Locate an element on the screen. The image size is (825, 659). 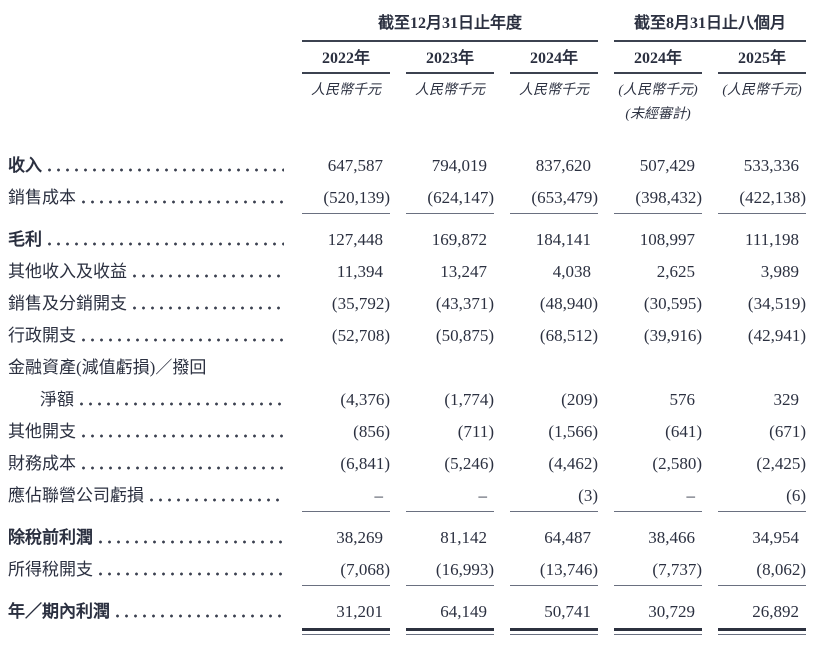
row-label: 行政開支 is located at coordinates (146, 335).